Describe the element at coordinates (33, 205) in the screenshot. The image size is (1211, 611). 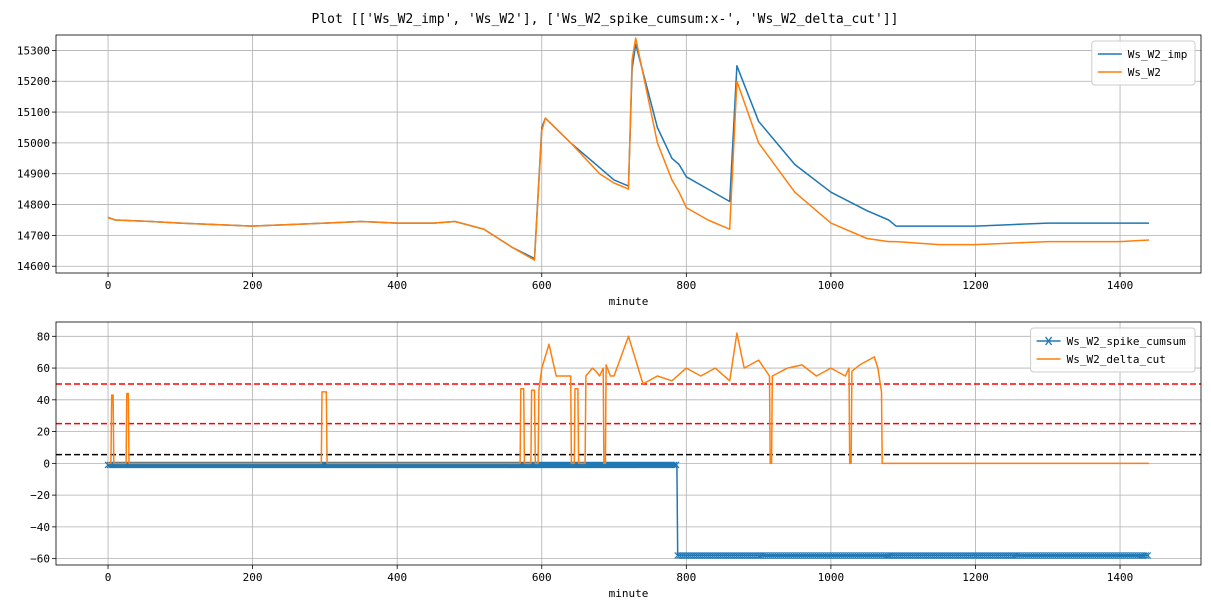
I see `y-tick-label: 14800` at that location.